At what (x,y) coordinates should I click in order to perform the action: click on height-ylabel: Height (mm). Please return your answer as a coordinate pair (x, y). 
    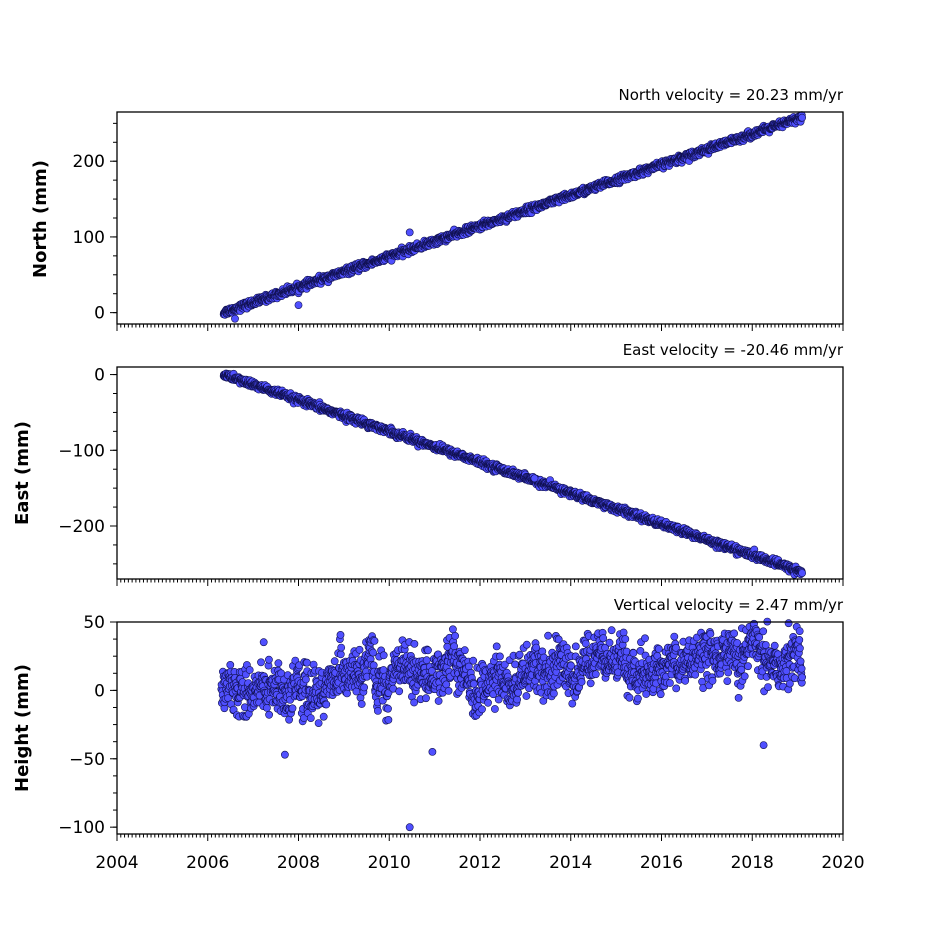
    Looking at the image, I should click on (22, 728).